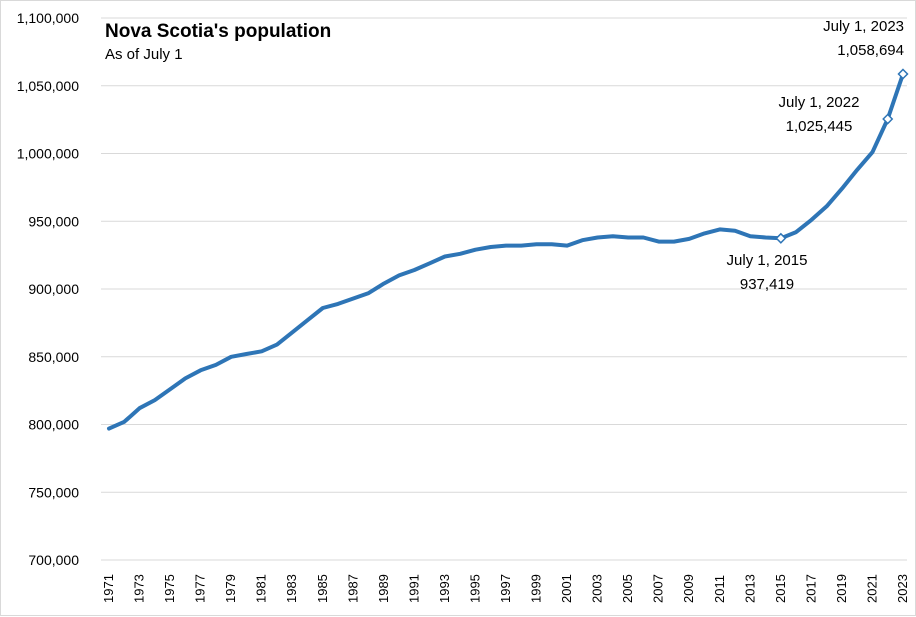 The height and width of the screenshot is (617, 916). What do you see at coordinates (53, 492) in the screenshot?
I see `y-tick-label: 750,000` at bounding box center [53, 492].